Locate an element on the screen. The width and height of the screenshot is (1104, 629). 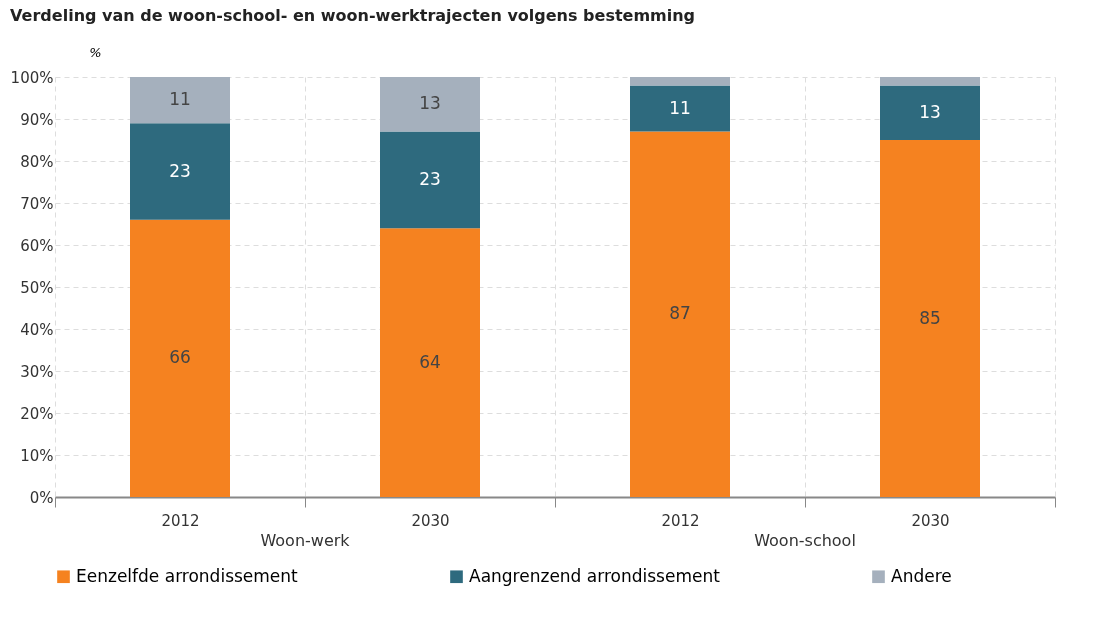
legend-label: Aangrenzend arrondissement is located at coordinates (595, 575).